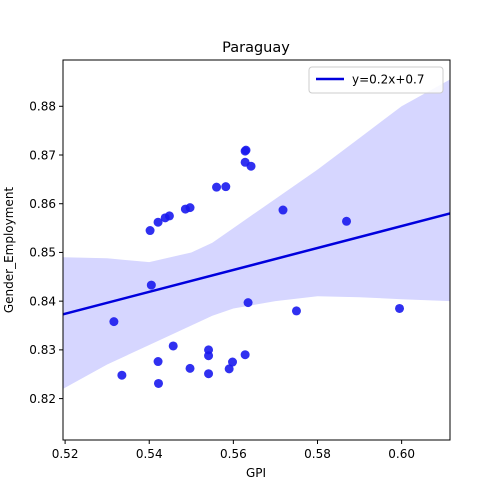  I want to click on x-axis: 0.52 0.54 0.56 0.58 0.60, so click(233, 450).